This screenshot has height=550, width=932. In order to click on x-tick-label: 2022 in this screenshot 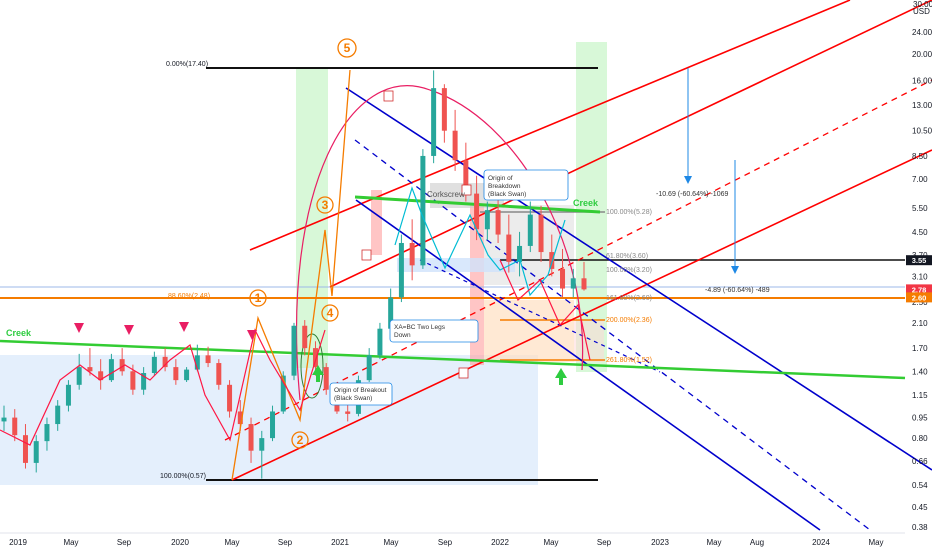, I will do `click(500, 542)`.